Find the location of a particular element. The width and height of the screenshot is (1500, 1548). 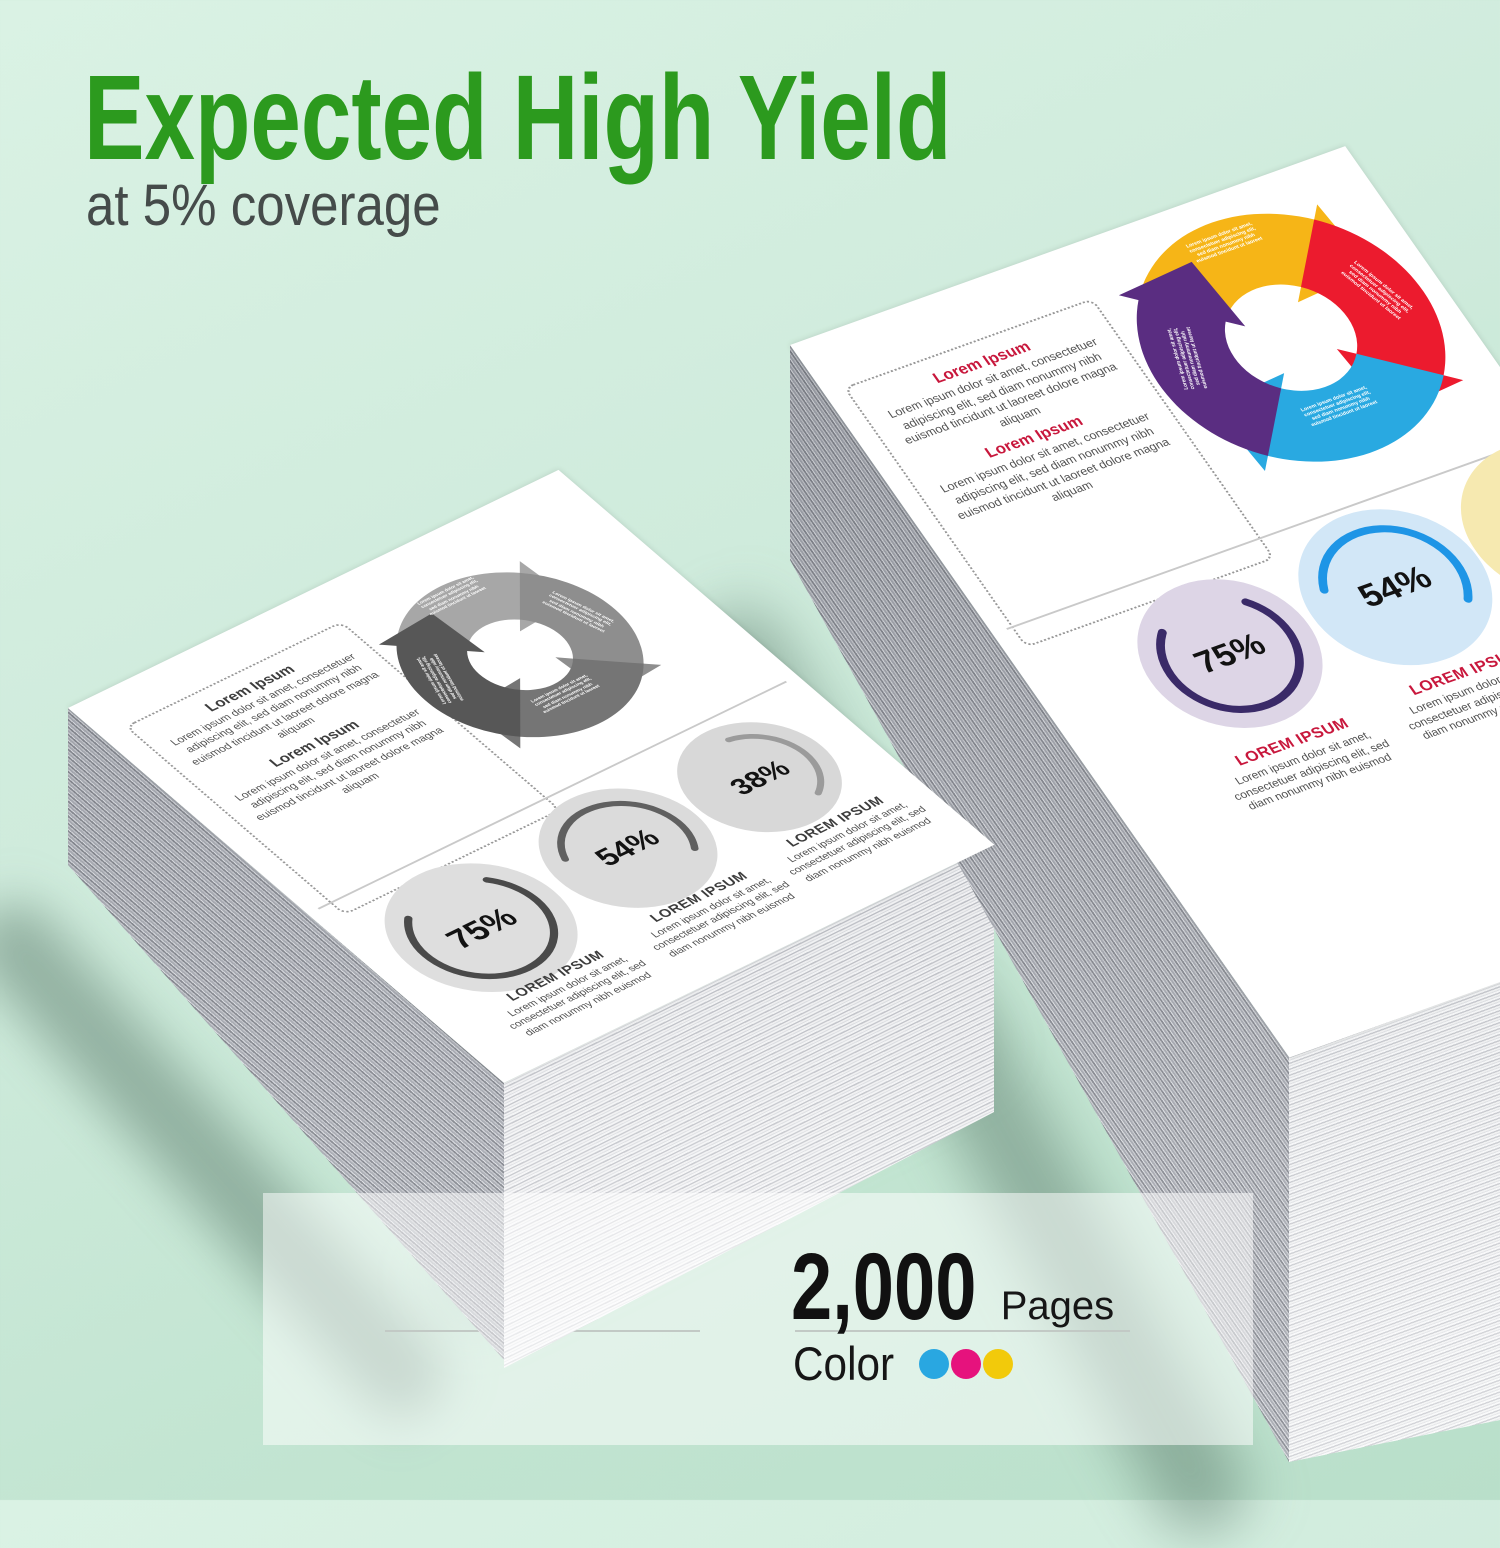

cyan-ink-dot-icon is located at coordinates (934, 1363).